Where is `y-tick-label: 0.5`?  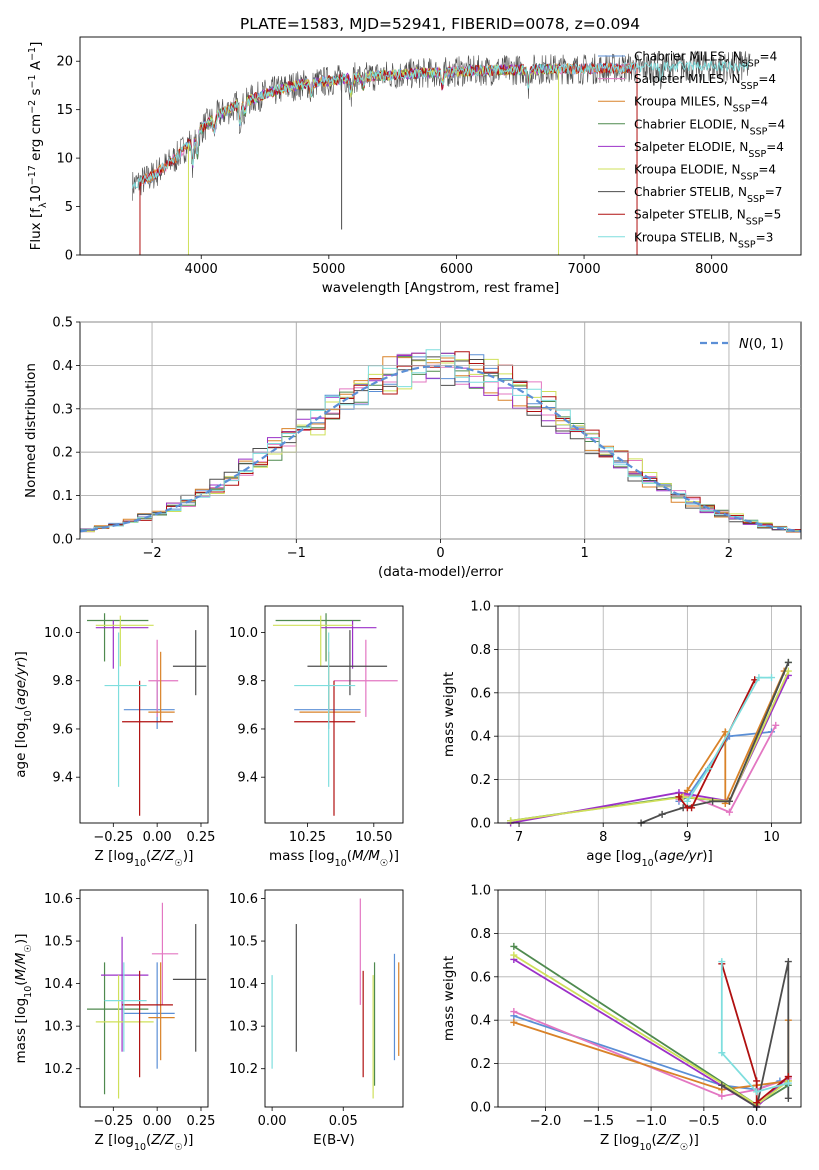
y-tick-label: 0.5 is located at coordinates (62, 323).